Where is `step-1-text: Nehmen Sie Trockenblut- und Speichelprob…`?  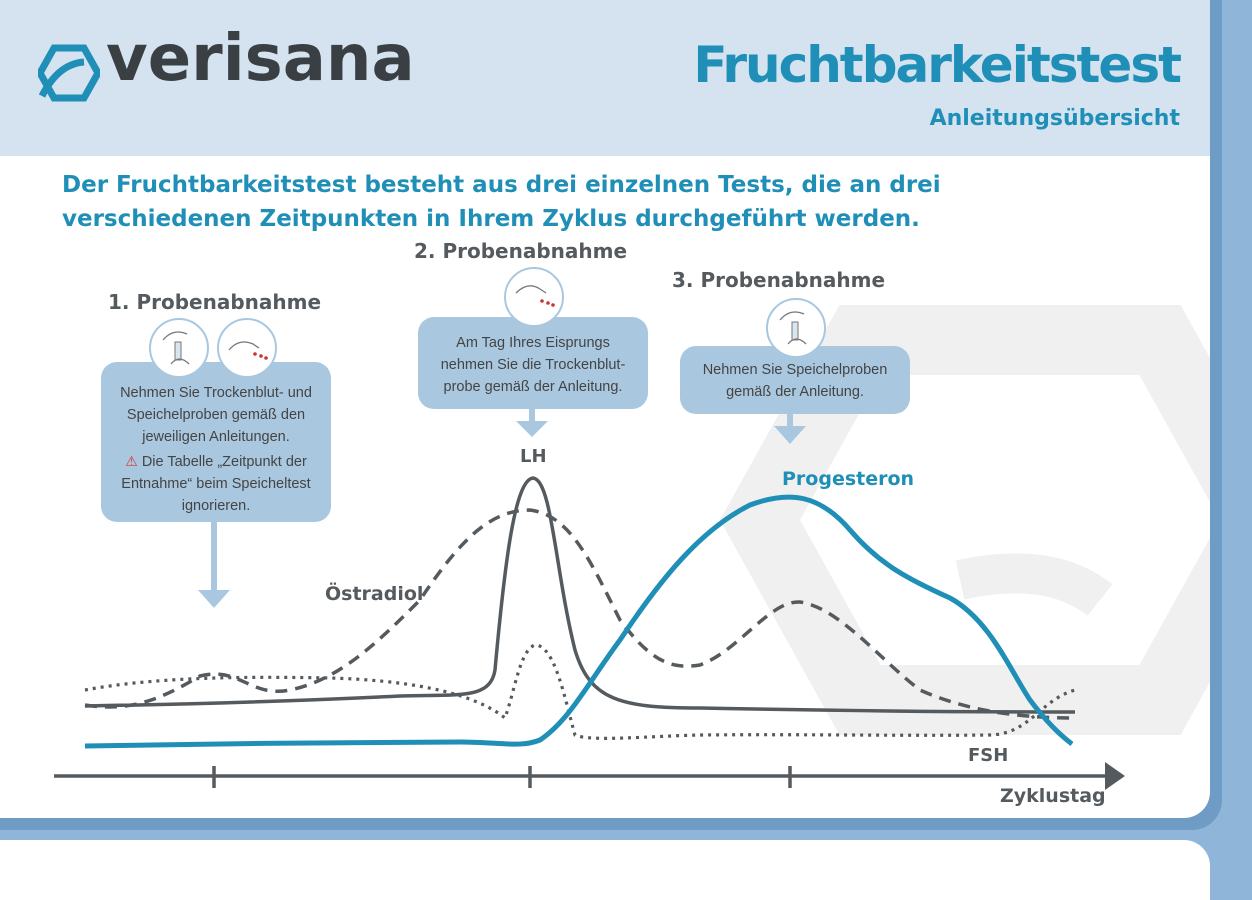 step-1-text: Nehmen Sie Trockenblut- und Speichelprob… is located at coordinates (216, 415).